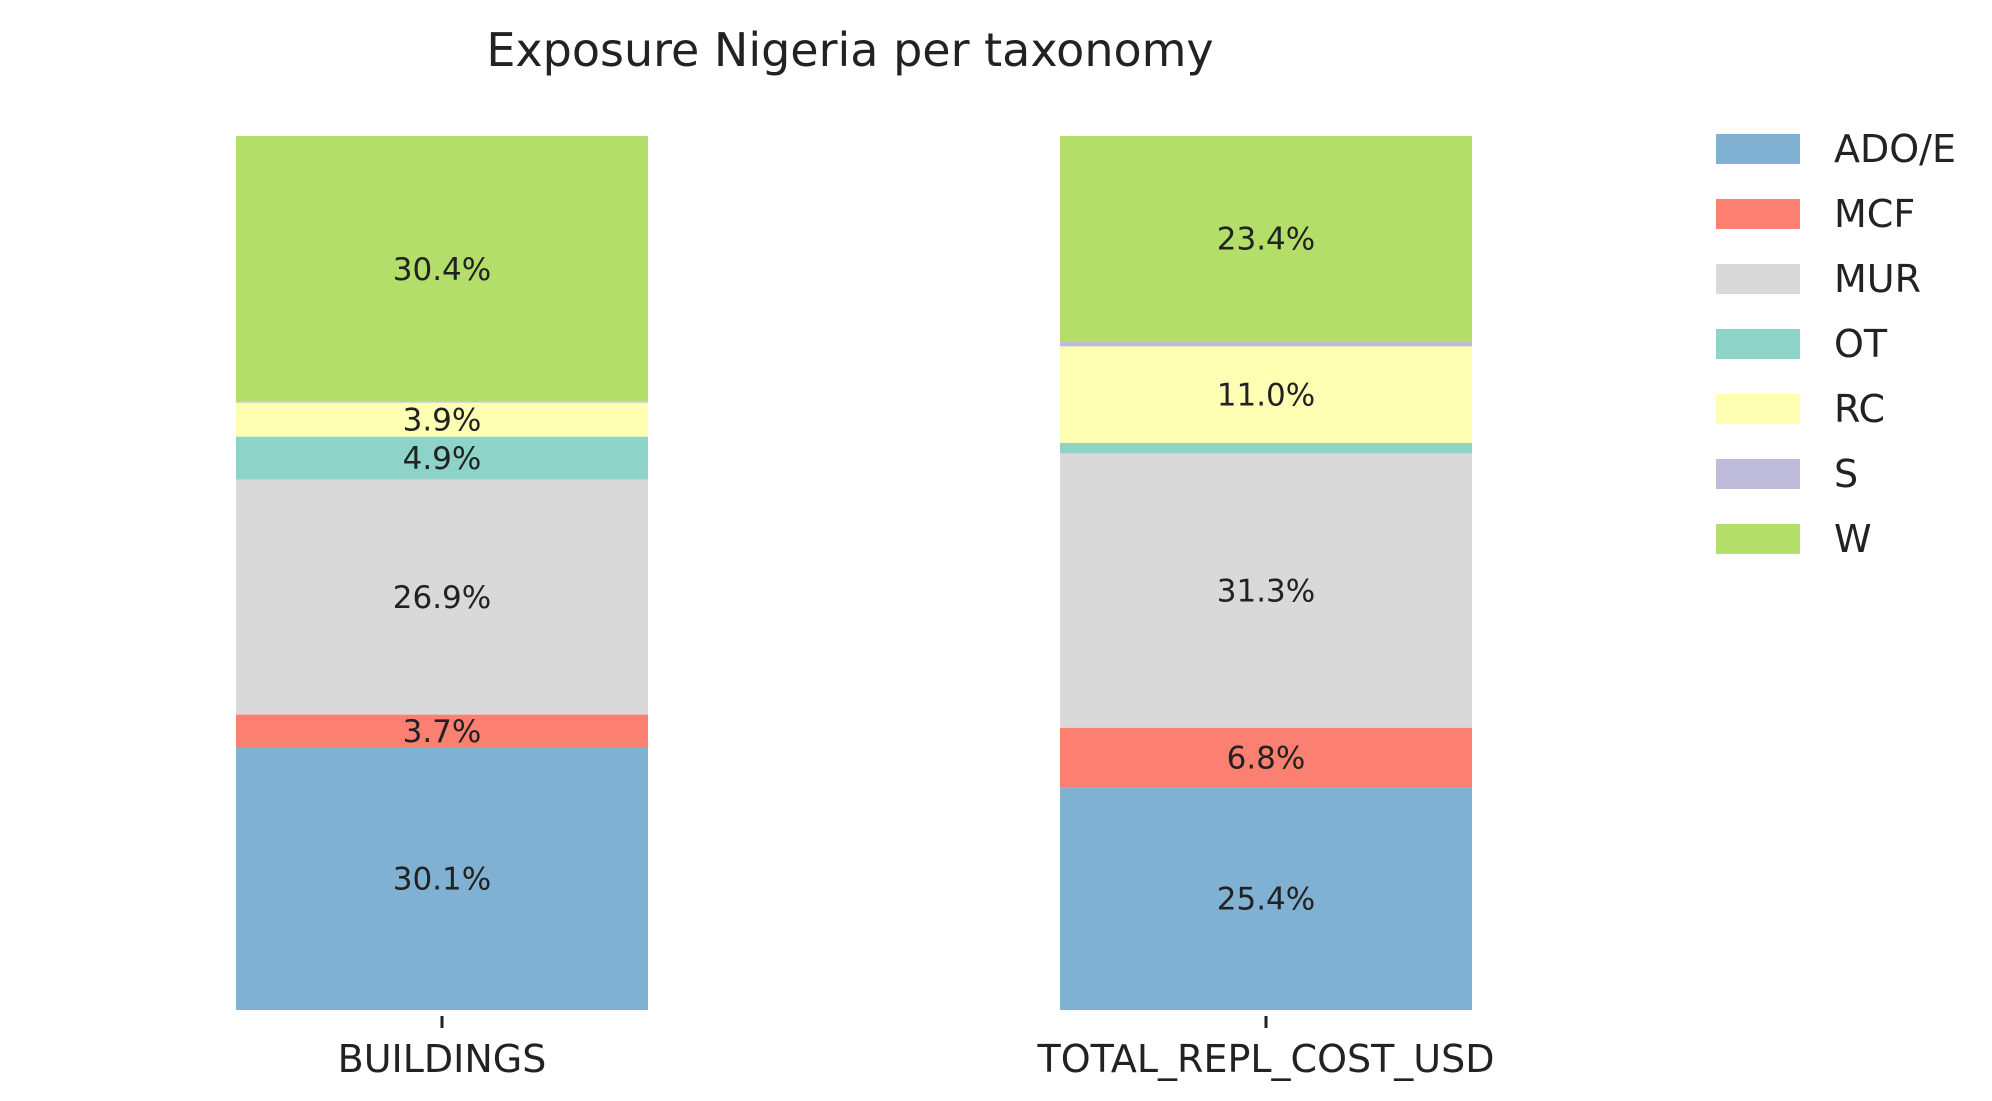  Describe the element at coordinates (1859, 409) in the screenshot. I see `legend-label-rc: RC` at that location.